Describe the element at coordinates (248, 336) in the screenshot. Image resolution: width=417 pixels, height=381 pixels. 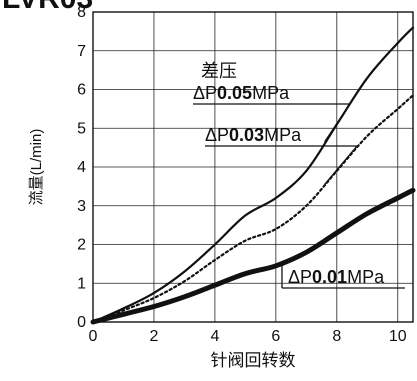
I see `x-tick-labels: 0 2 4 6 8 10` at that location.